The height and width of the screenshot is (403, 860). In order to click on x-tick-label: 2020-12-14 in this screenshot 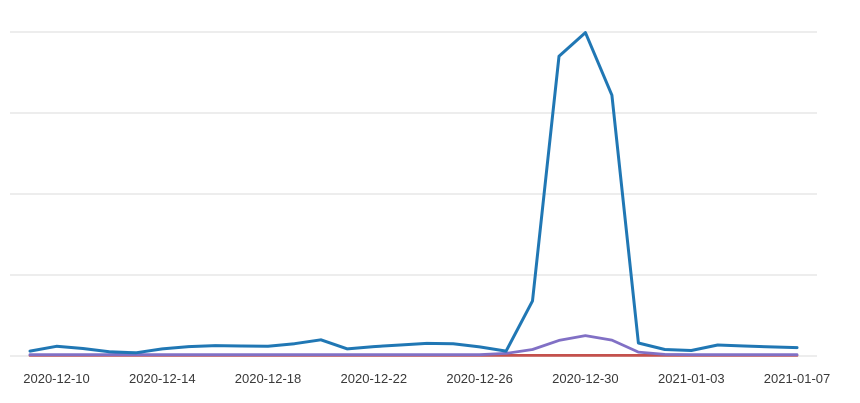, I will do `click(162, 378)`.